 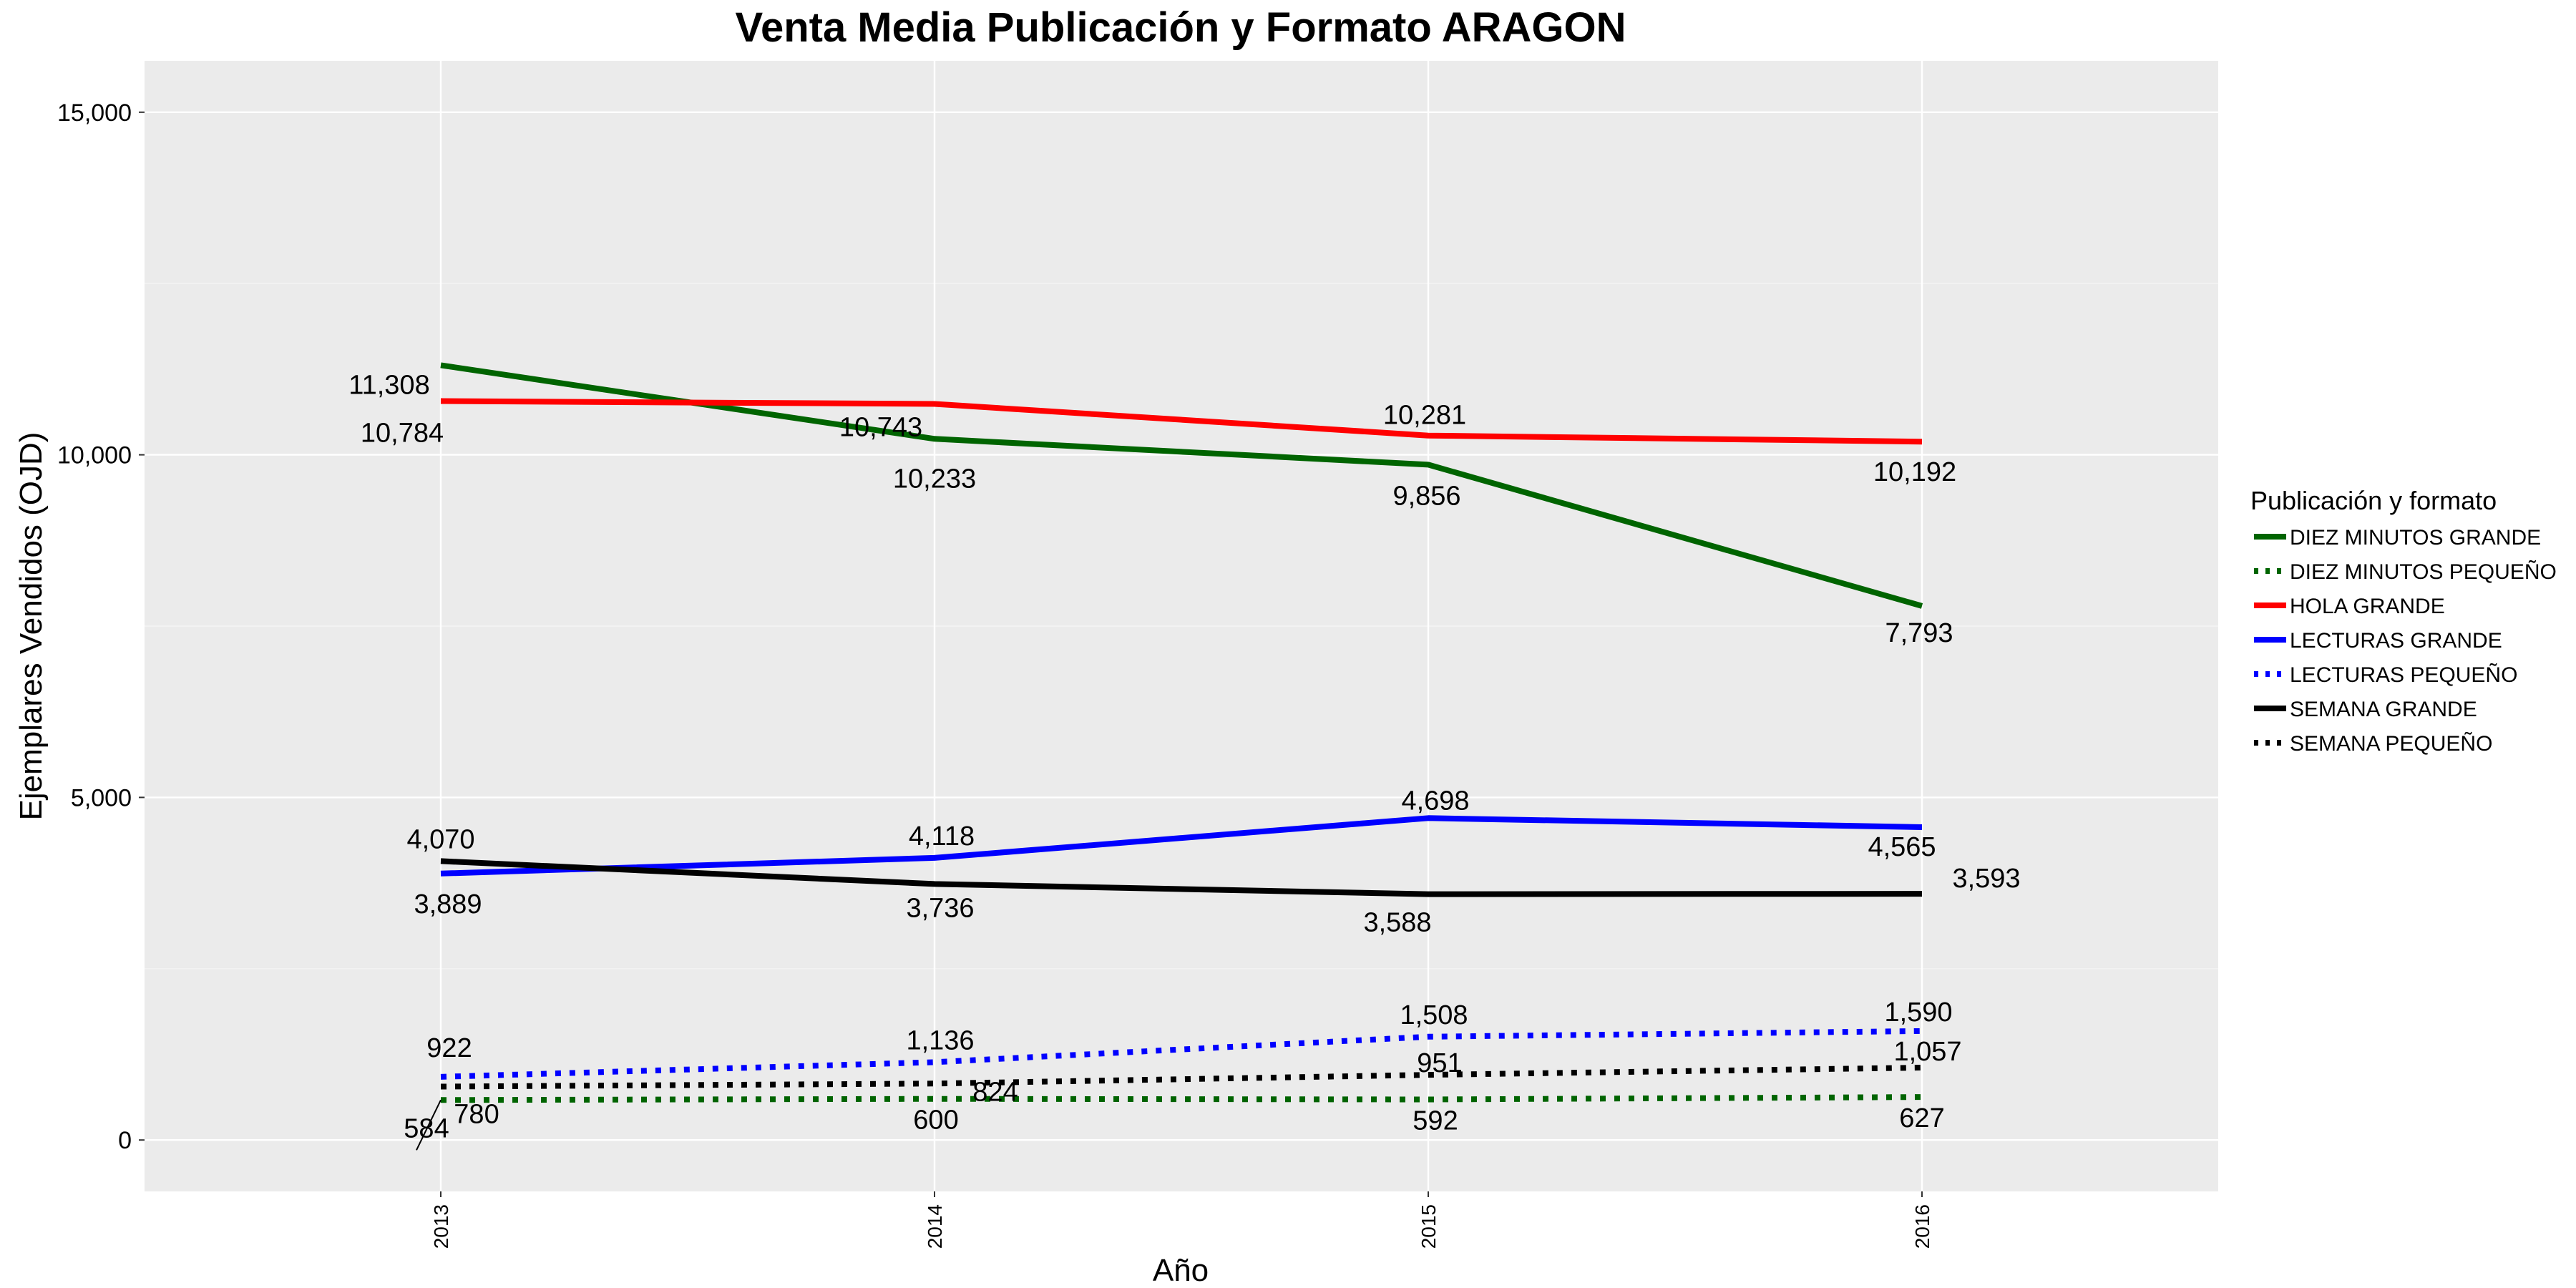 I want to click on data-label: 10,743, so click(x=880, y=427).